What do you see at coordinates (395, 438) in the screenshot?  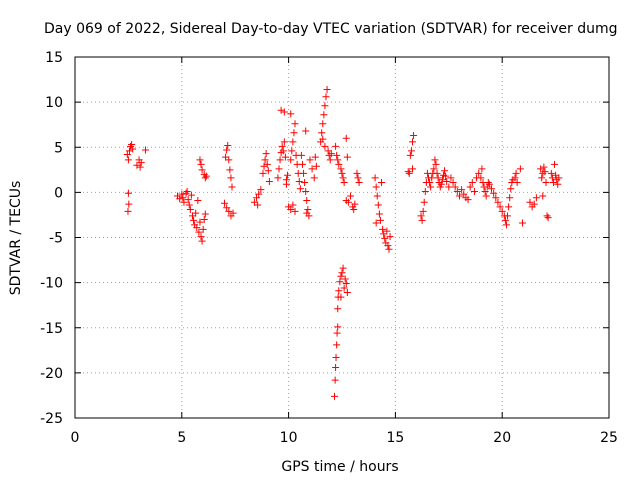 I see `x-tick-label: 15` at bounding box center [395, 438].